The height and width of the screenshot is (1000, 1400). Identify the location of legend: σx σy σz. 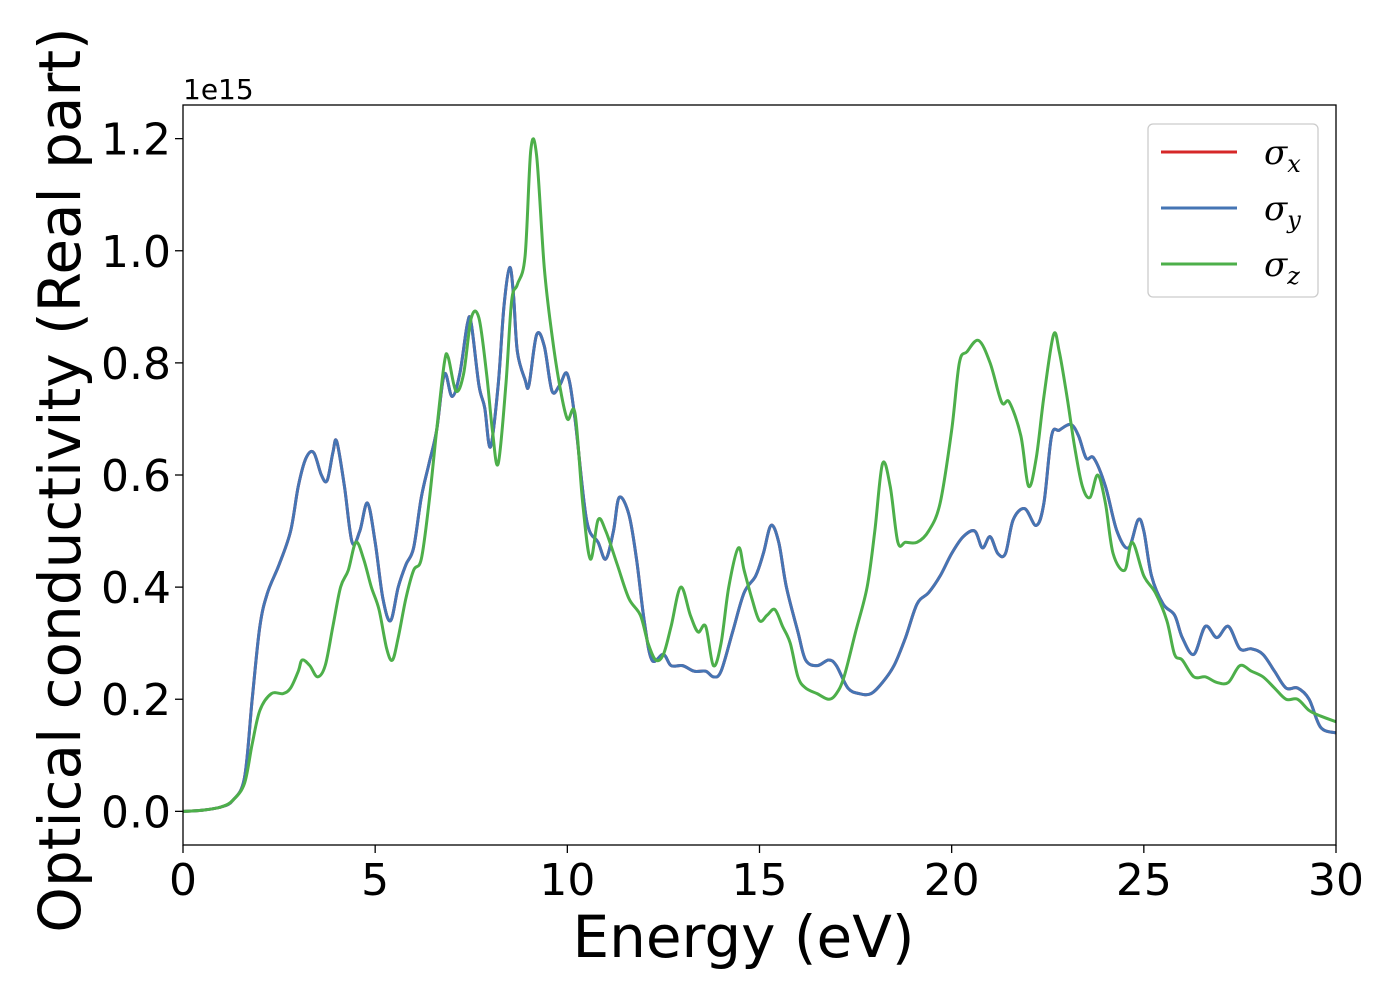
(1233, 210).